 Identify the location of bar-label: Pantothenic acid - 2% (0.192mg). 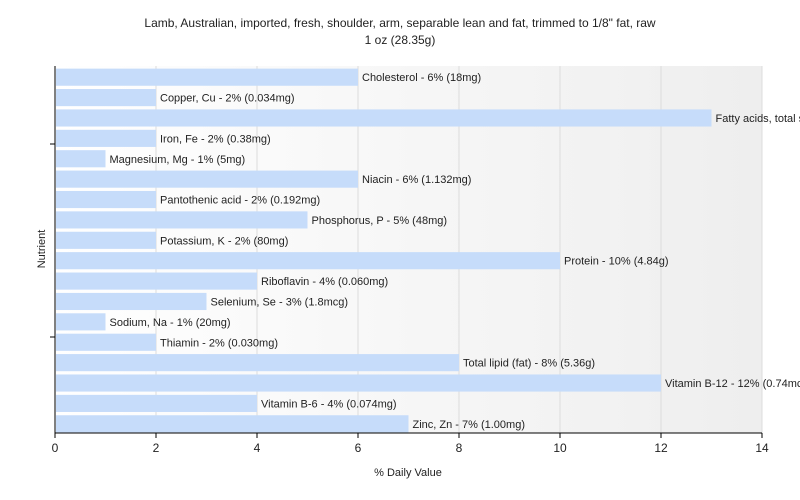
(240, 201).